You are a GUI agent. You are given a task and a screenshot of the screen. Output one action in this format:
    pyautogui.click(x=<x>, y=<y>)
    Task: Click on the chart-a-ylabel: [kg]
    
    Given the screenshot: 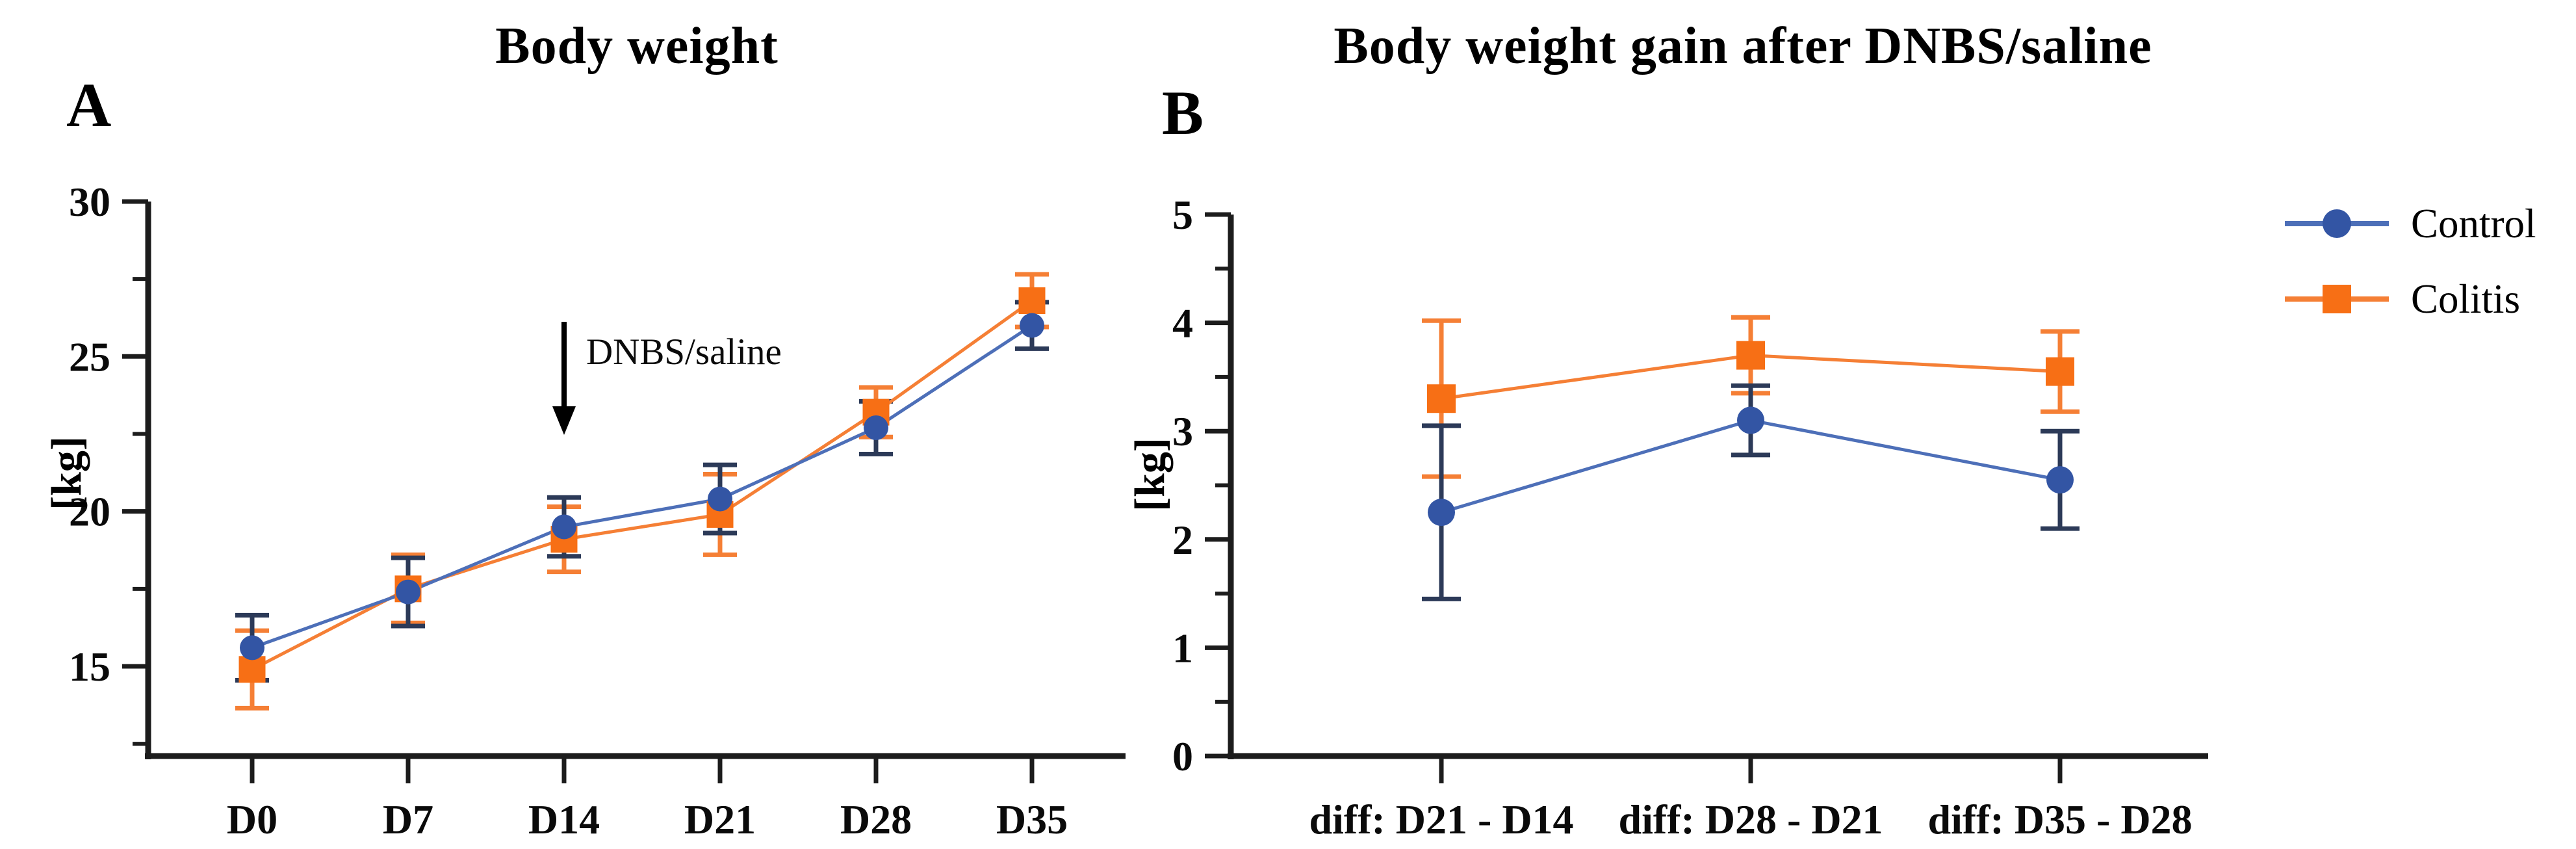 What is the action you would take?
    pyautogui.click(x=66, y=473)
    